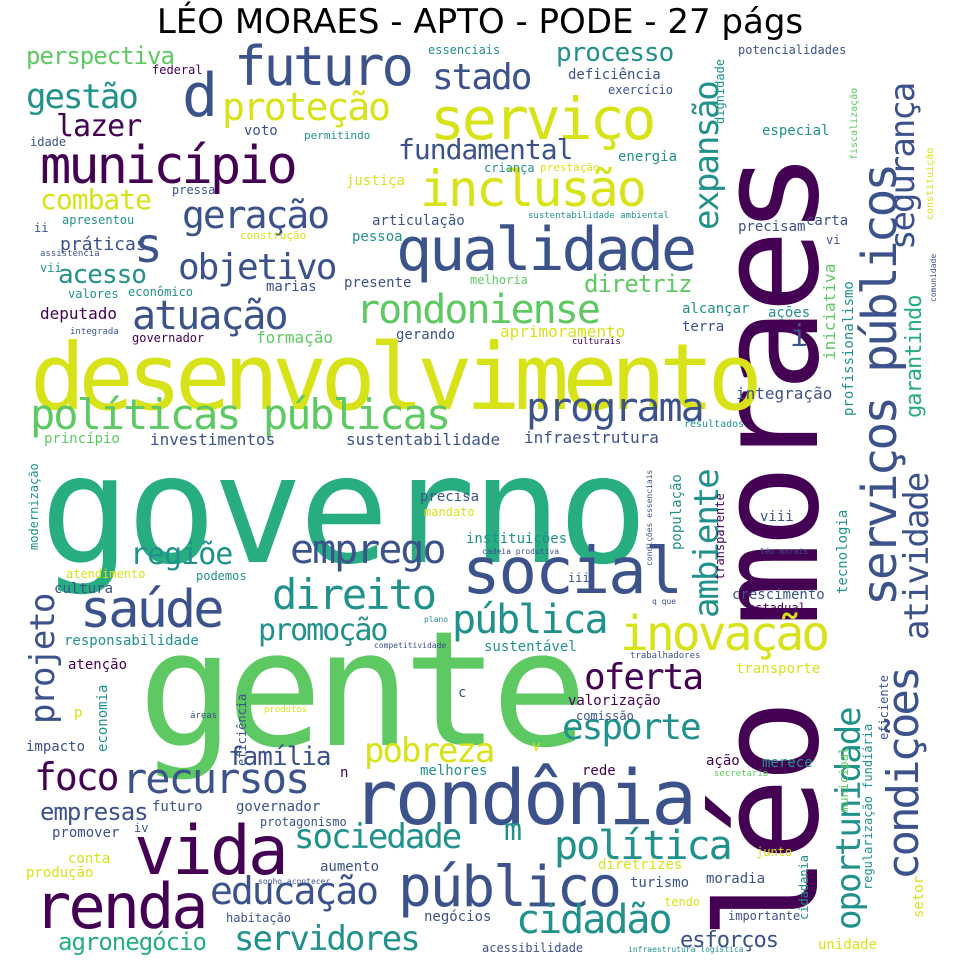 The height and width of the screenshot is (960, 960). Describe the element at coordinates (376, 181) in the screenshot. I see `word-justica: justiça` at that location.